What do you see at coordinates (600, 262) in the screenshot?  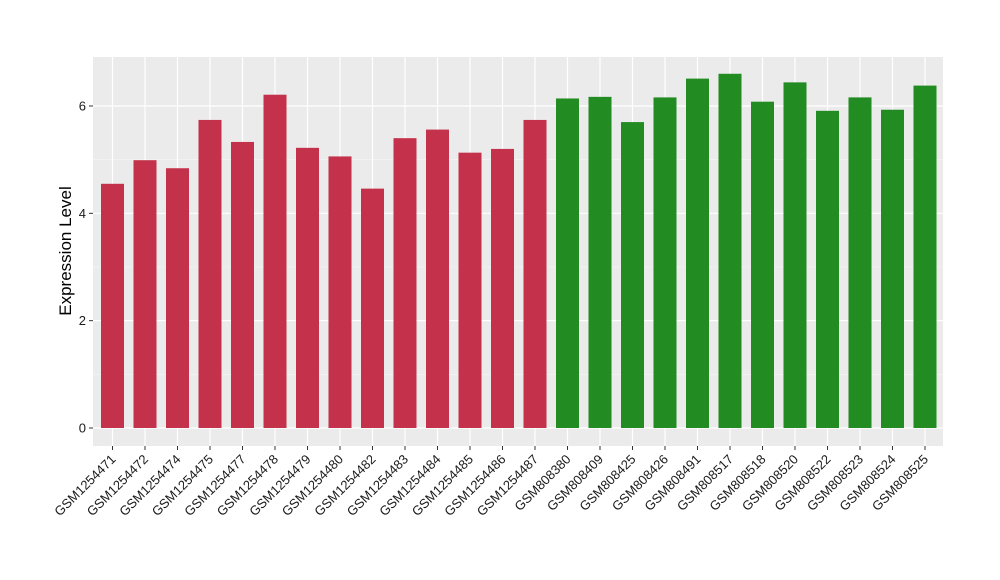 I see `bar-GSM808409` at bounding box center [600, 262].